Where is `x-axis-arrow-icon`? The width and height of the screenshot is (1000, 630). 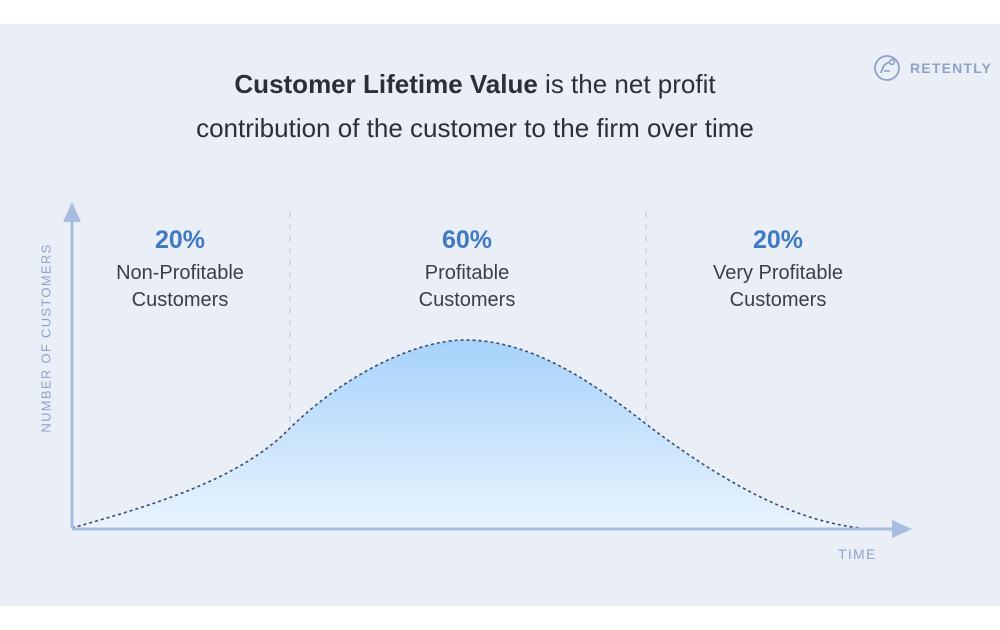 x-axis-arrow-icon is located at coordinates (902, 529).